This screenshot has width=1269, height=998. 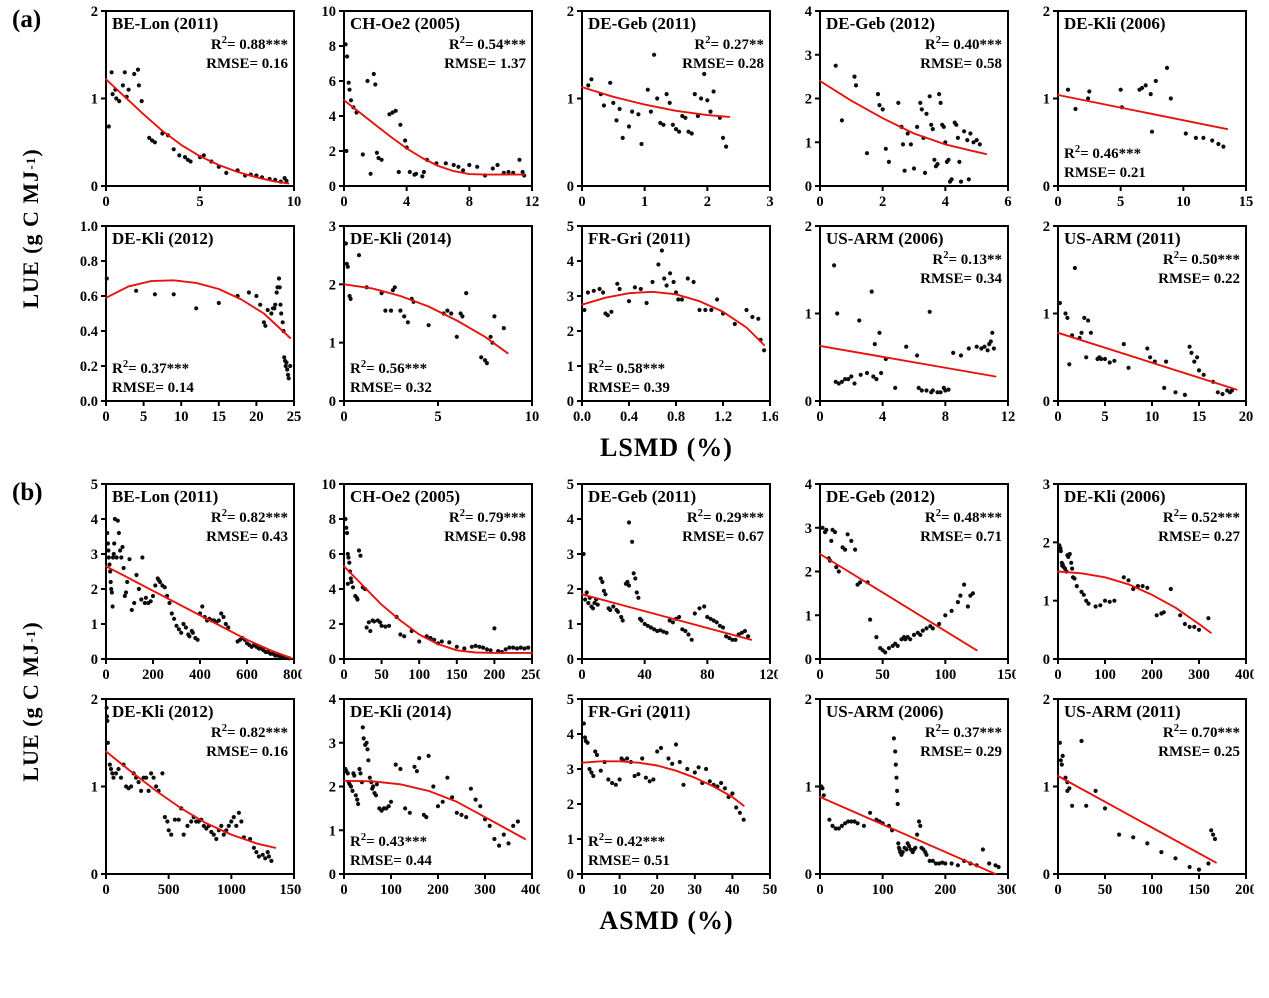 I want to click on panel-title: FR-Gri (2011), so click(x=639, y=711).